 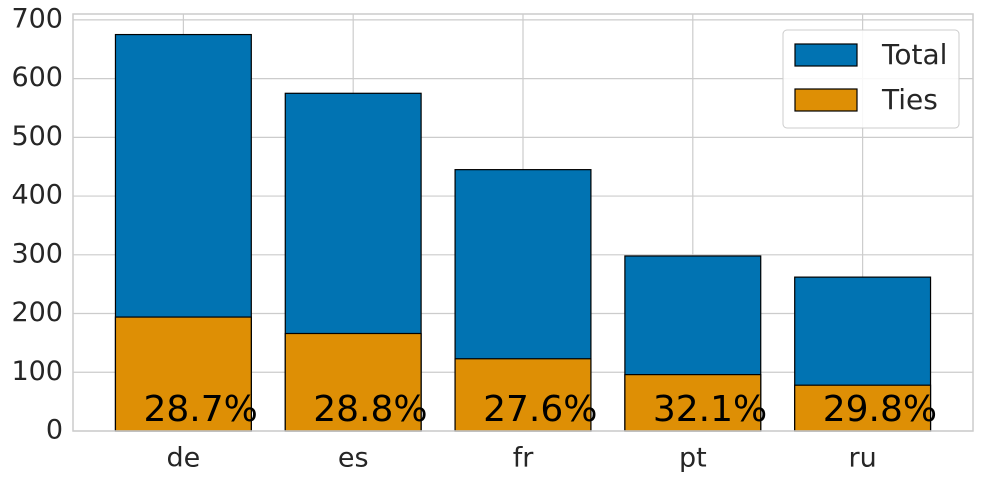 What do you see at coordinates (353, 458) in the screenshot?
I see `x-tick-label: es` at bounding box center [353, 458].